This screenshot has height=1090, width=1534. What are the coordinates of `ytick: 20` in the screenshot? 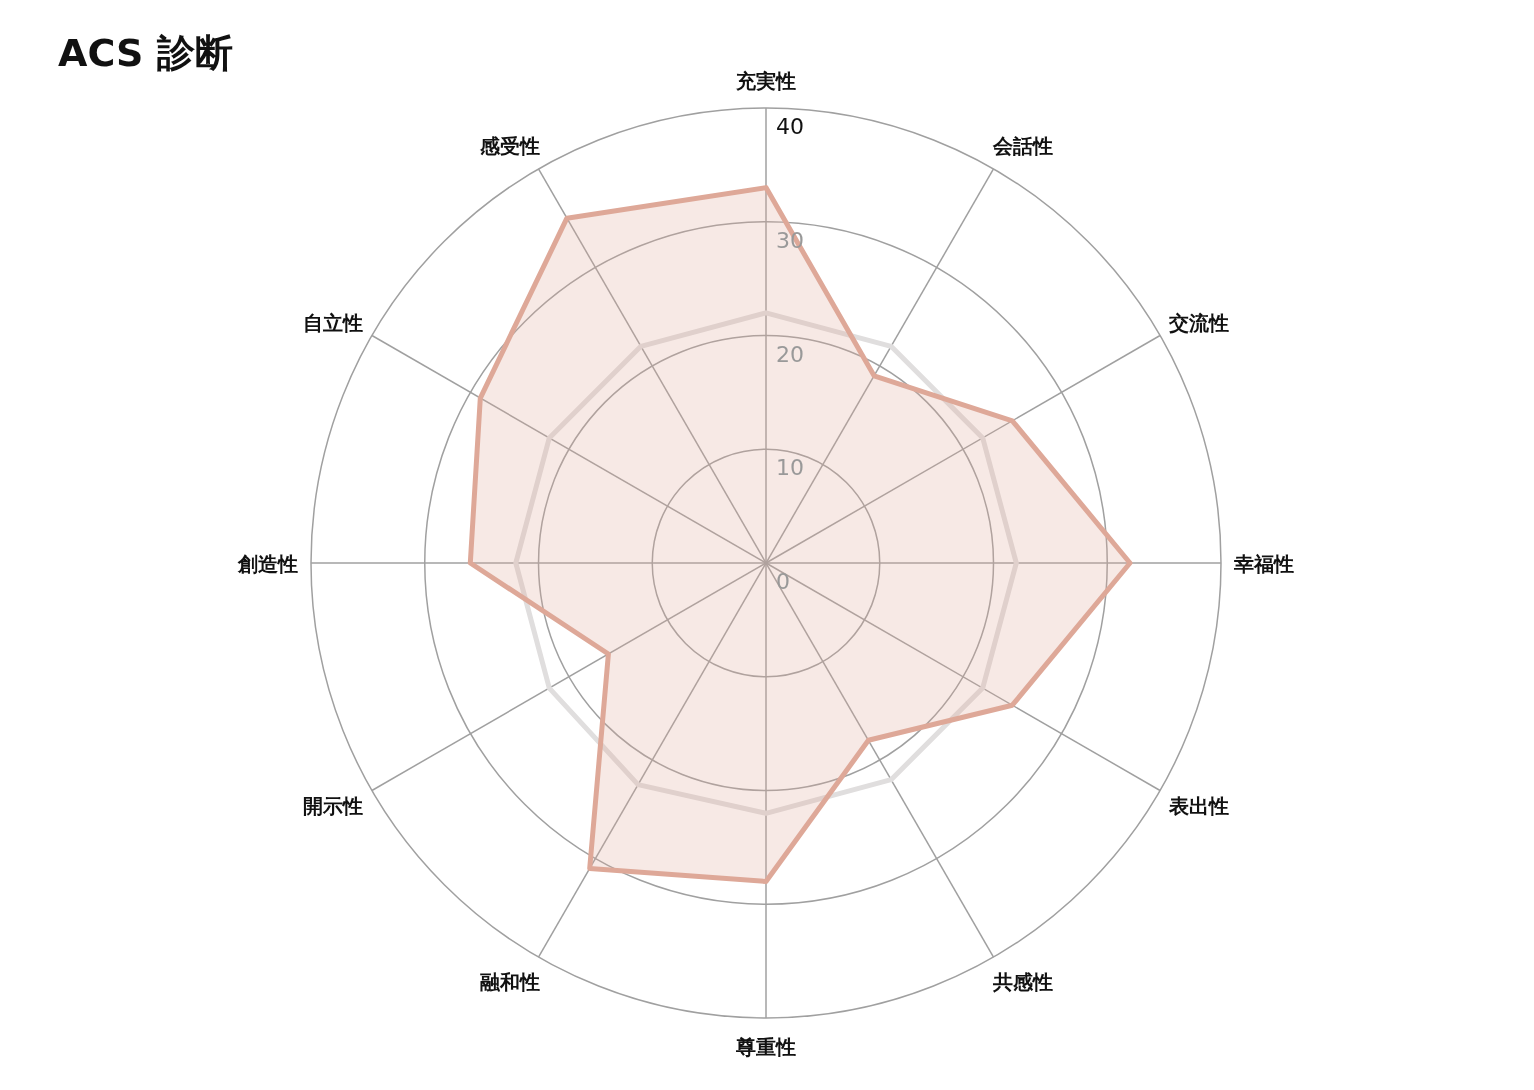 It's located at (790, 354).